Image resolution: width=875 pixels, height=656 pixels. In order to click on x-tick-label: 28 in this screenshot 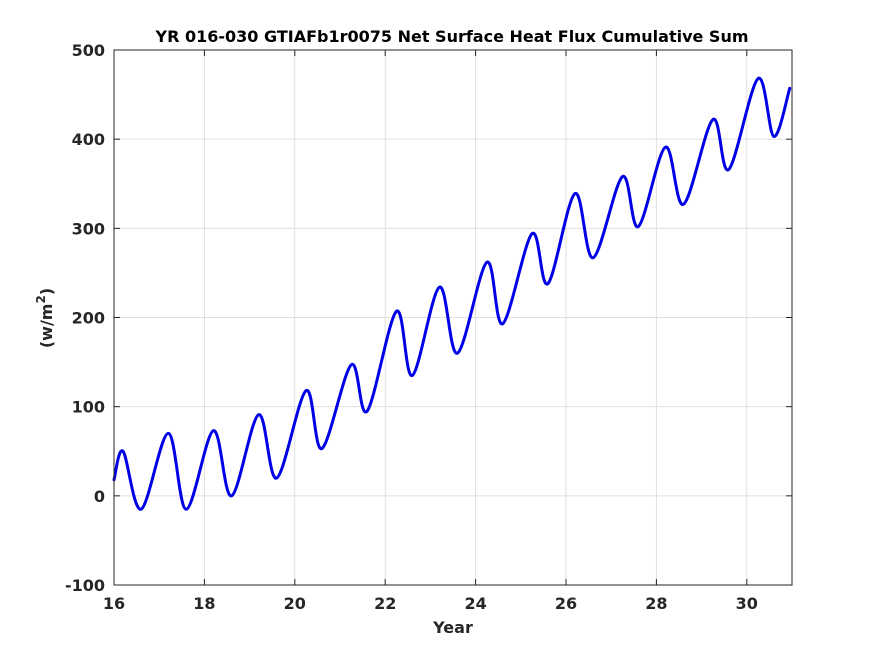, I will do `click(656, 603)`.